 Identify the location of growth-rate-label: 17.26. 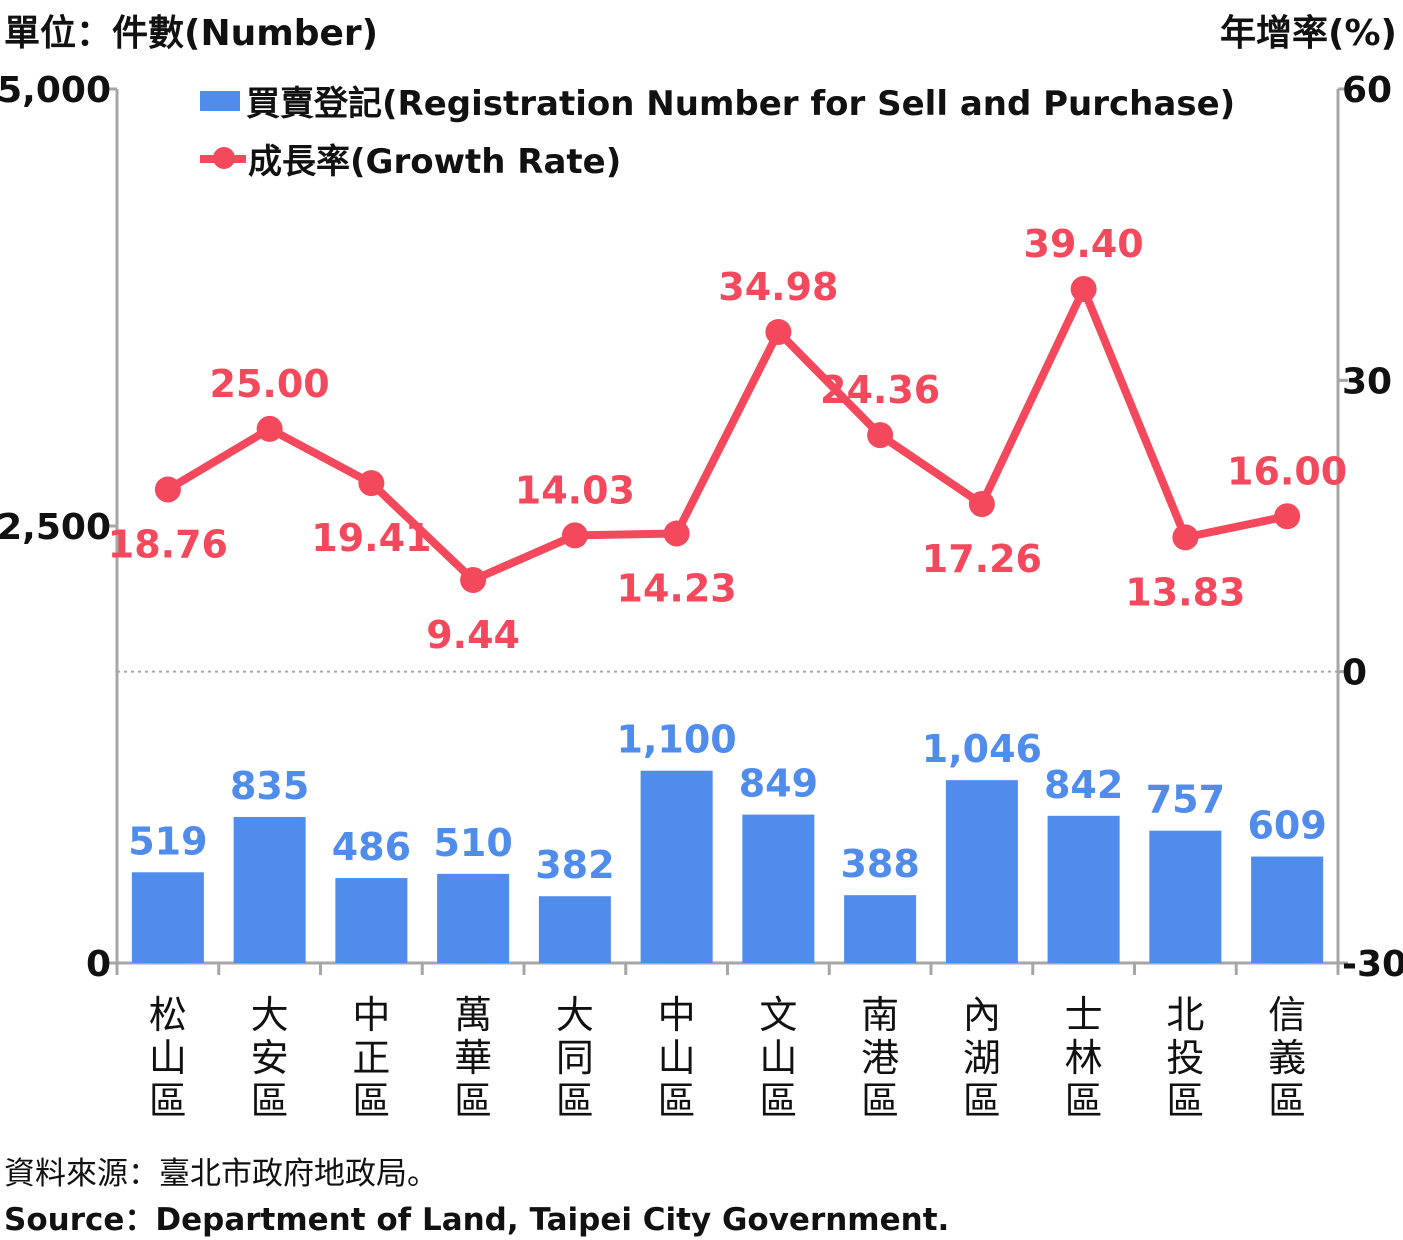
(982, 559).